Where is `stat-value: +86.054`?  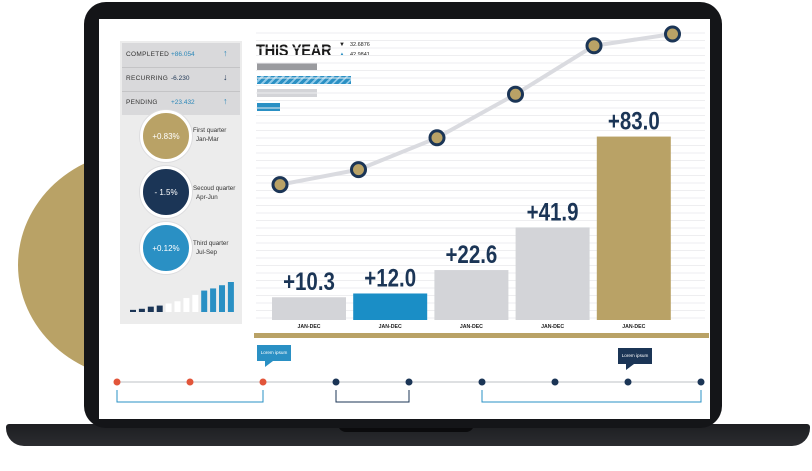
stat-value: +86.054 is located at coordinates (183, 54).